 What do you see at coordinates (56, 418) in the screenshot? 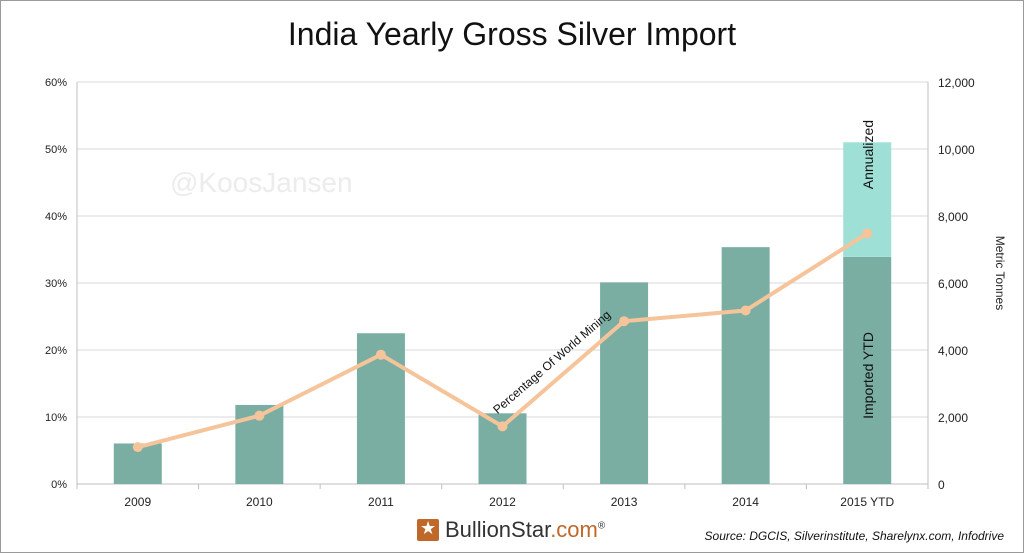
I see `left-tick-label: 10%` at bounding box center [56, 418].